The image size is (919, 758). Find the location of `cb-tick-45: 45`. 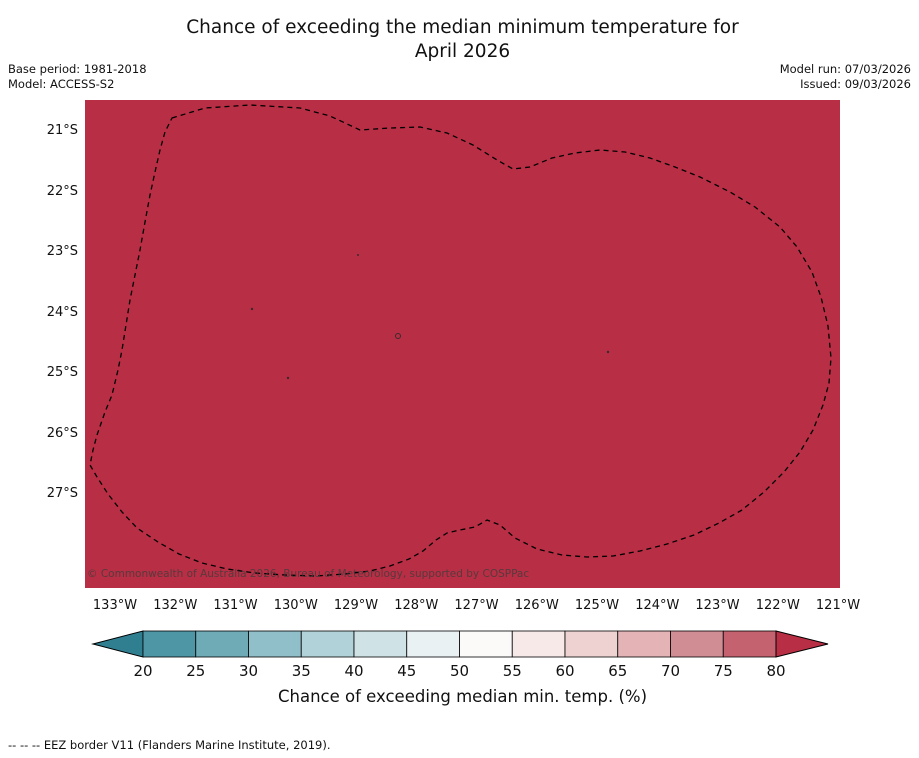

cb-tick-45: 45 is located at coordinates (407, 671).